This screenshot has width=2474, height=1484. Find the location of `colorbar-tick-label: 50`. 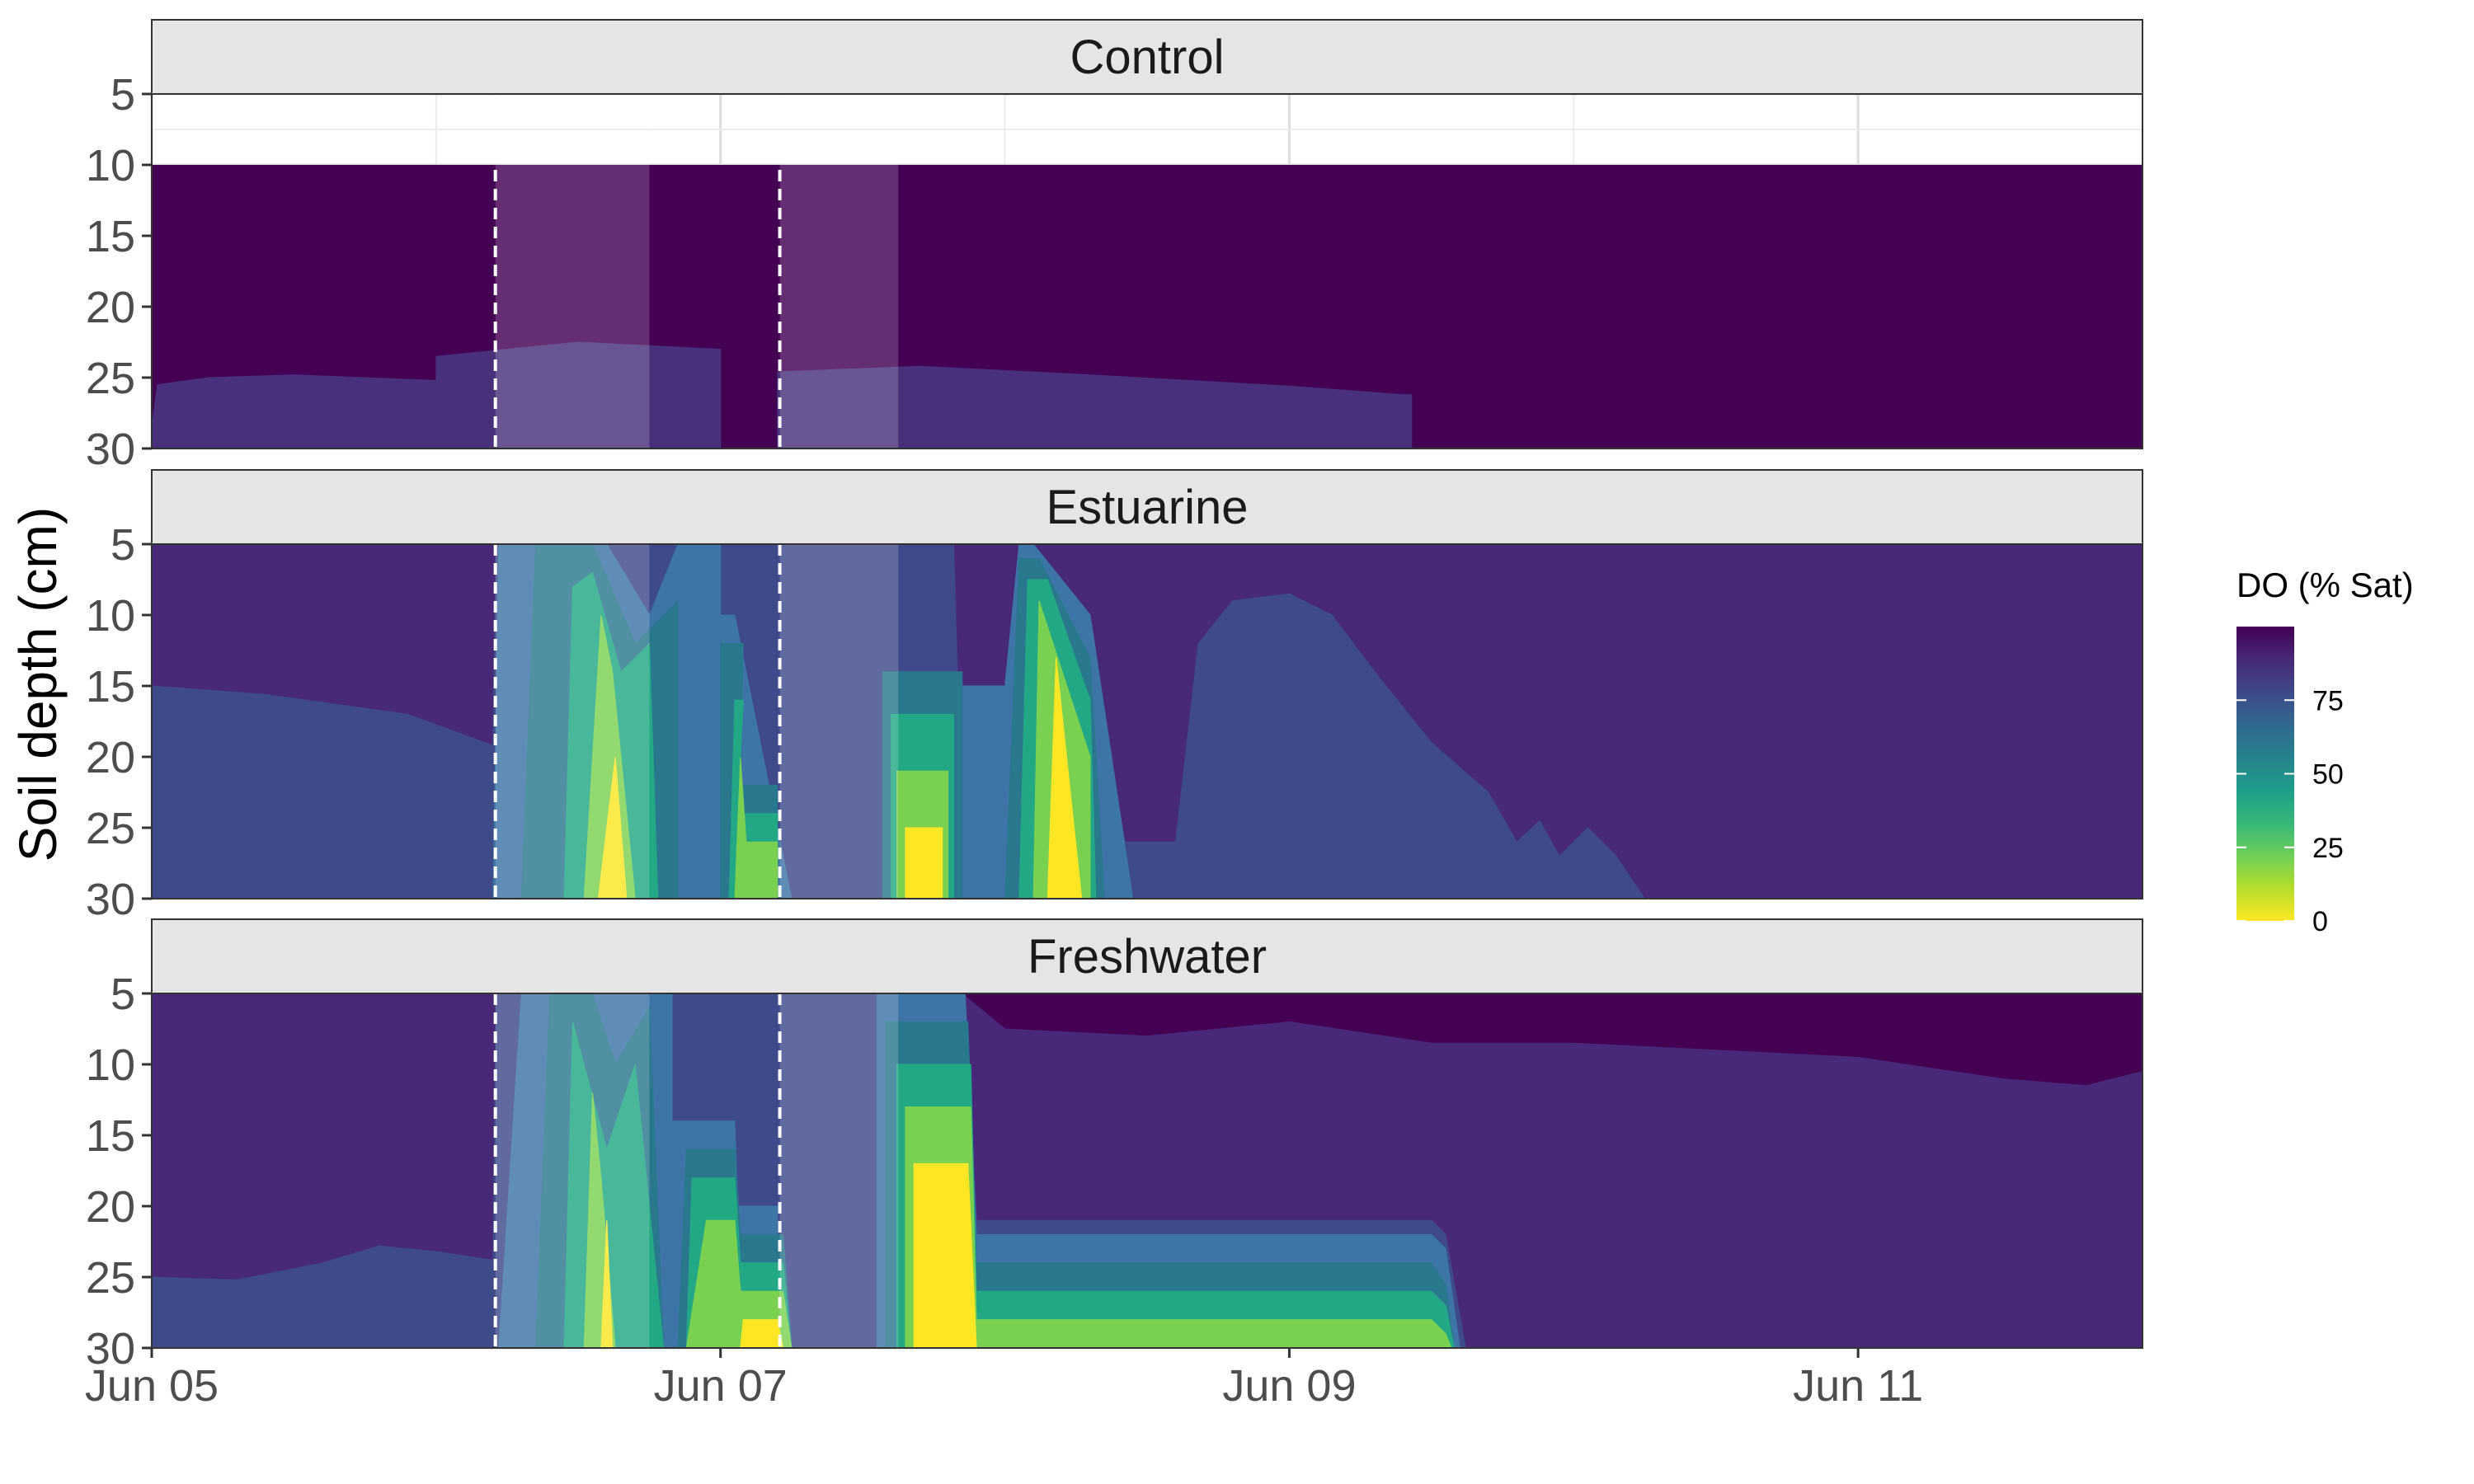

colorbar-tick-label: 50 is located at coordinates (2328, 775).